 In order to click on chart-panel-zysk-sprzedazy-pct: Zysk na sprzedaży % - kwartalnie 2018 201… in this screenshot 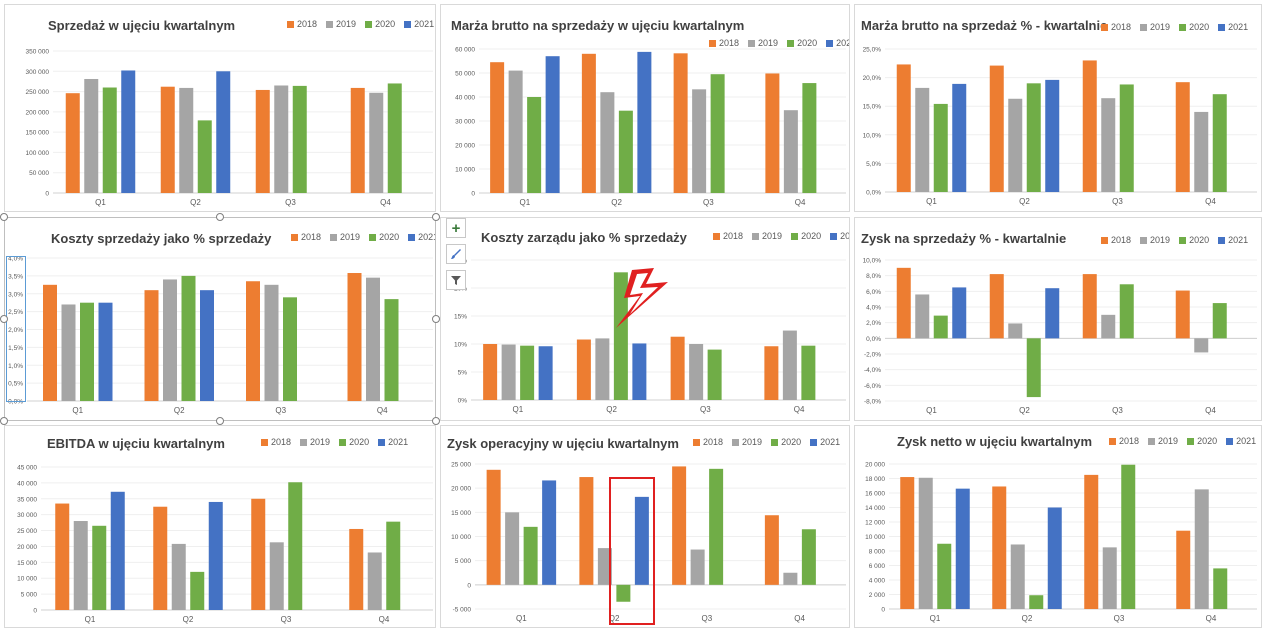, I will do `click(1058, 319)`.